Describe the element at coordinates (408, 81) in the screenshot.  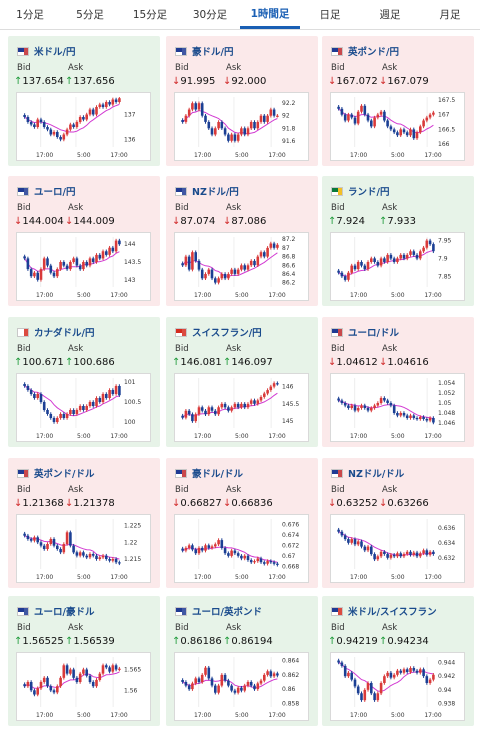
I see `ask-price: 167.079` at that location.